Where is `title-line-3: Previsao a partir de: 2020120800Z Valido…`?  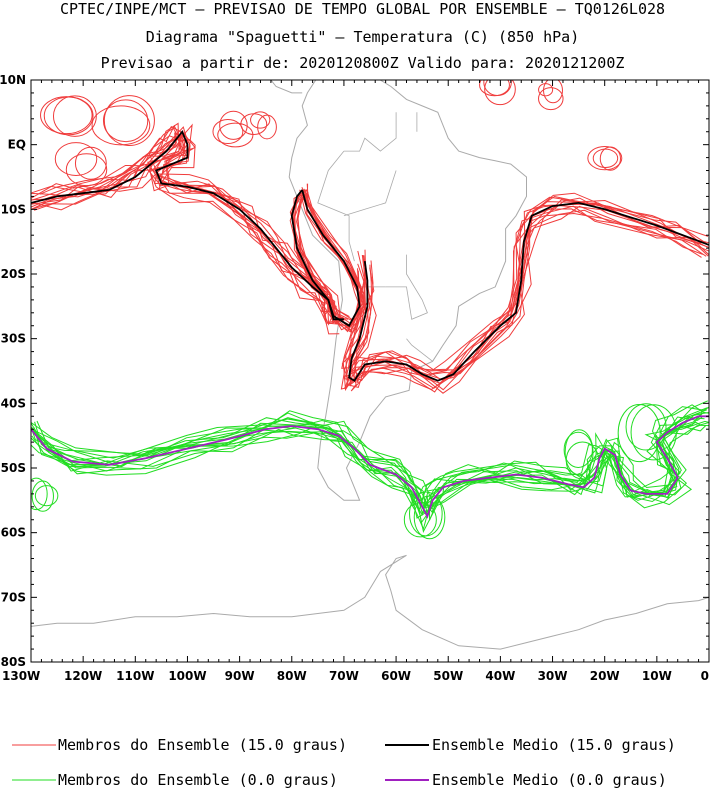 title-line-3: Previsao a partir de: 2020120800Z Valido… is located at coordinates (362, 63).